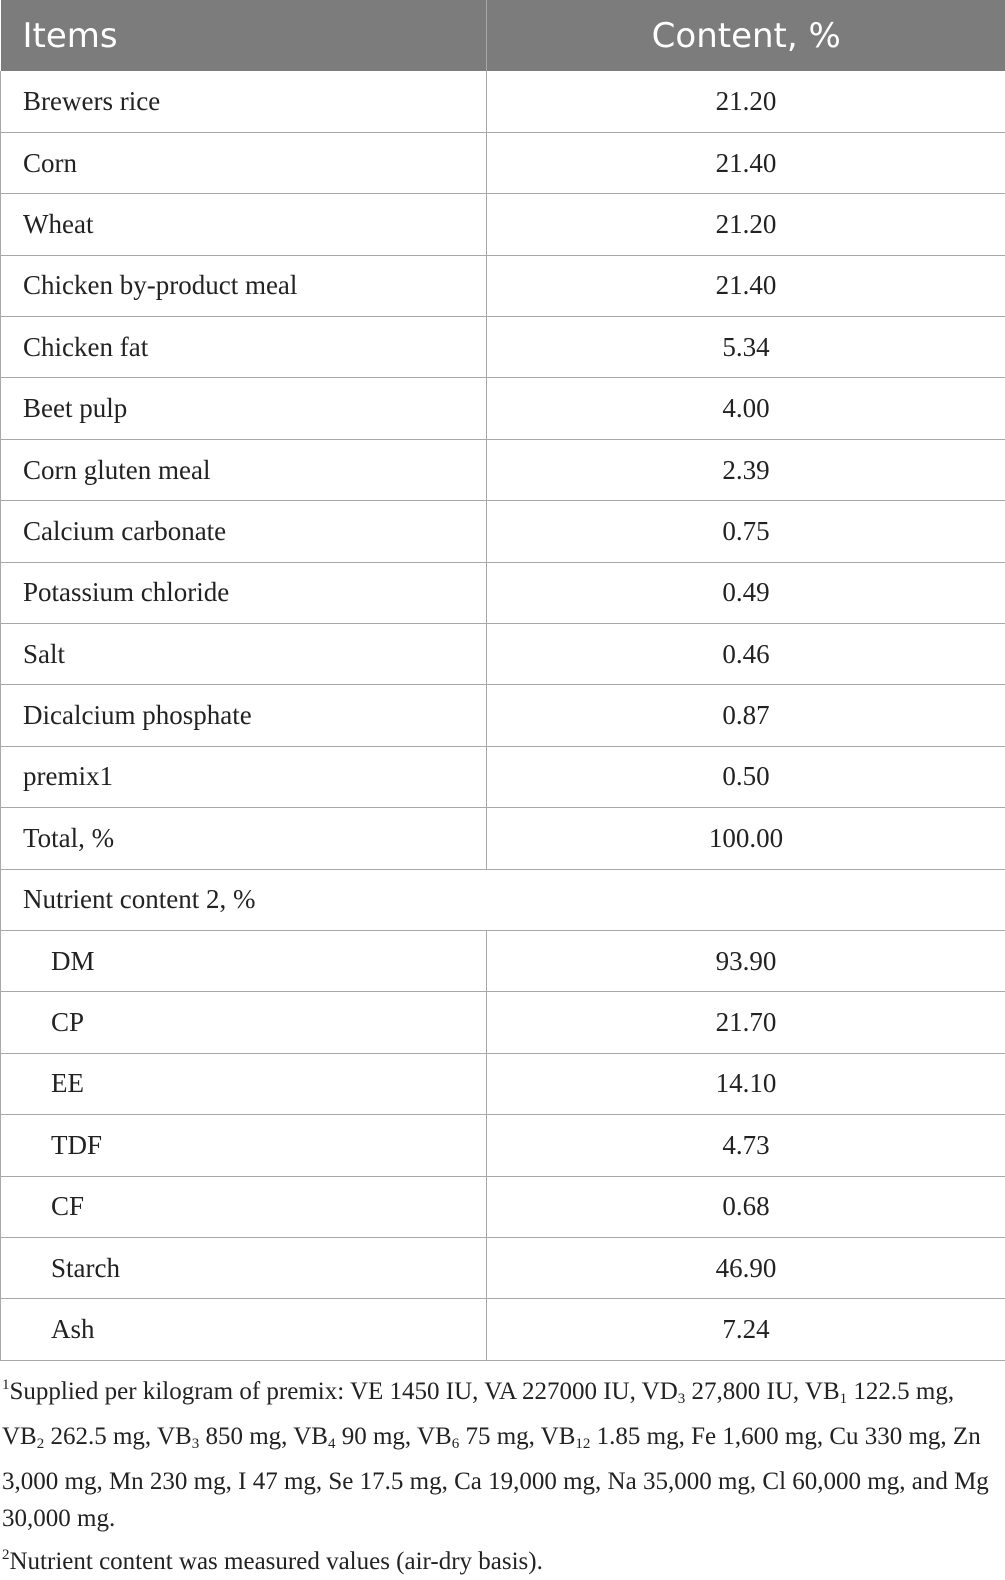 This screenshot has width=1005, height=1580. Describe the element at coordinates (244, 285) in the screenshot. I see `row-item: Chicken by-product meal` at that location.